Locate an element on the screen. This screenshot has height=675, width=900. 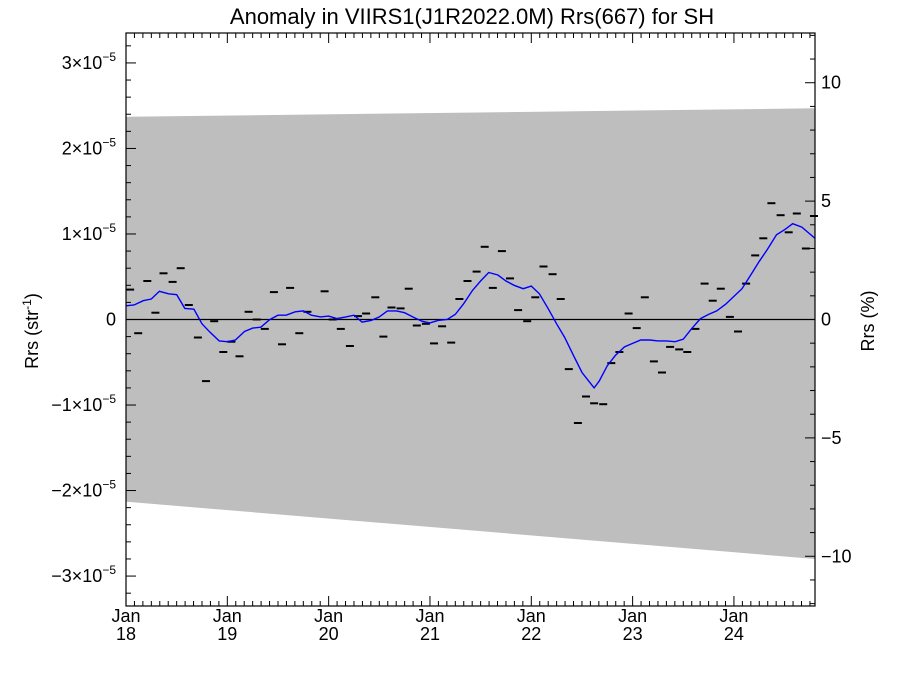
y-tick-label-right: 10 is located at coordinates (831, 83).